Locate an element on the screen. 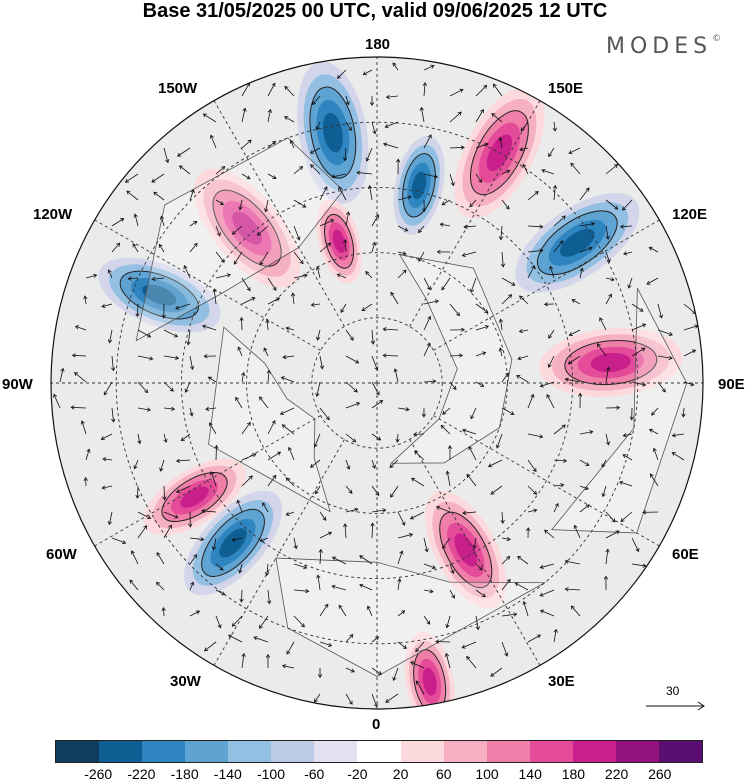 The height and width of the screenshot is (783, 750). lon-label-30e: 30E is located at coordinates (561, 681).